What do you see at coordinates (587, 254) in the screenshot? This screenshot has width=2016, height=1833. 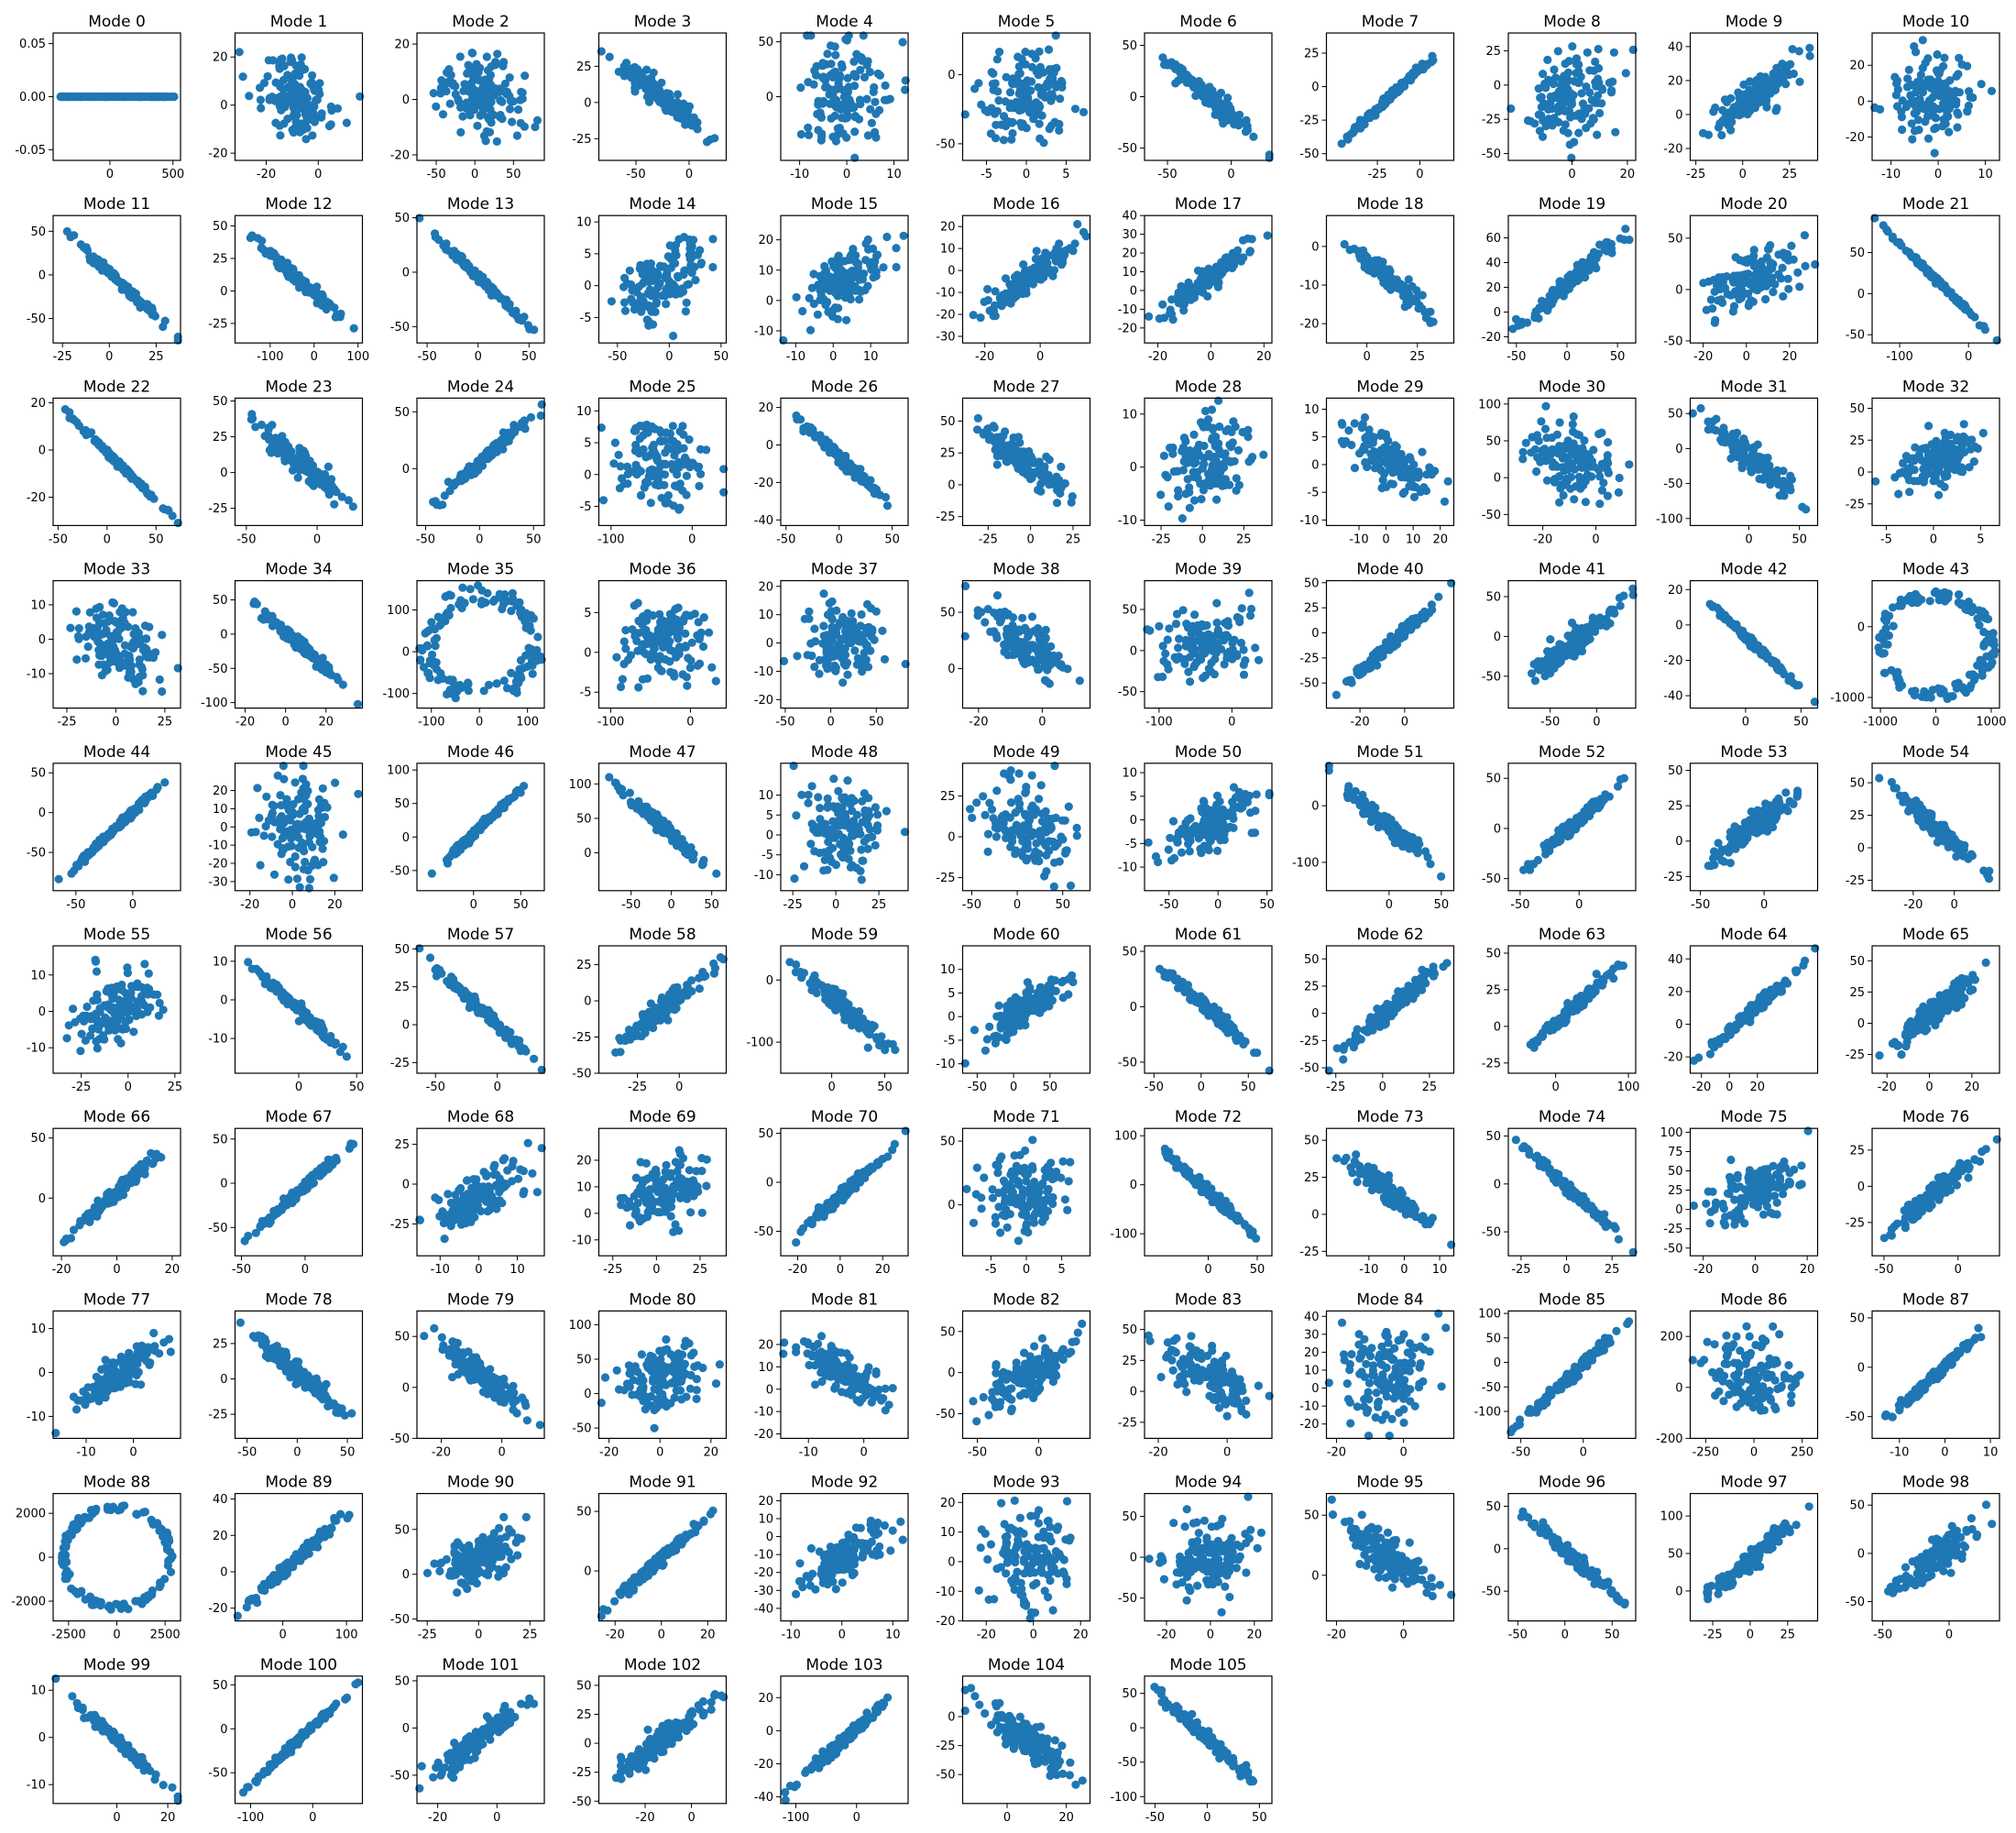 I see `y-tick-label: 5` at bounding box center [587, 254].